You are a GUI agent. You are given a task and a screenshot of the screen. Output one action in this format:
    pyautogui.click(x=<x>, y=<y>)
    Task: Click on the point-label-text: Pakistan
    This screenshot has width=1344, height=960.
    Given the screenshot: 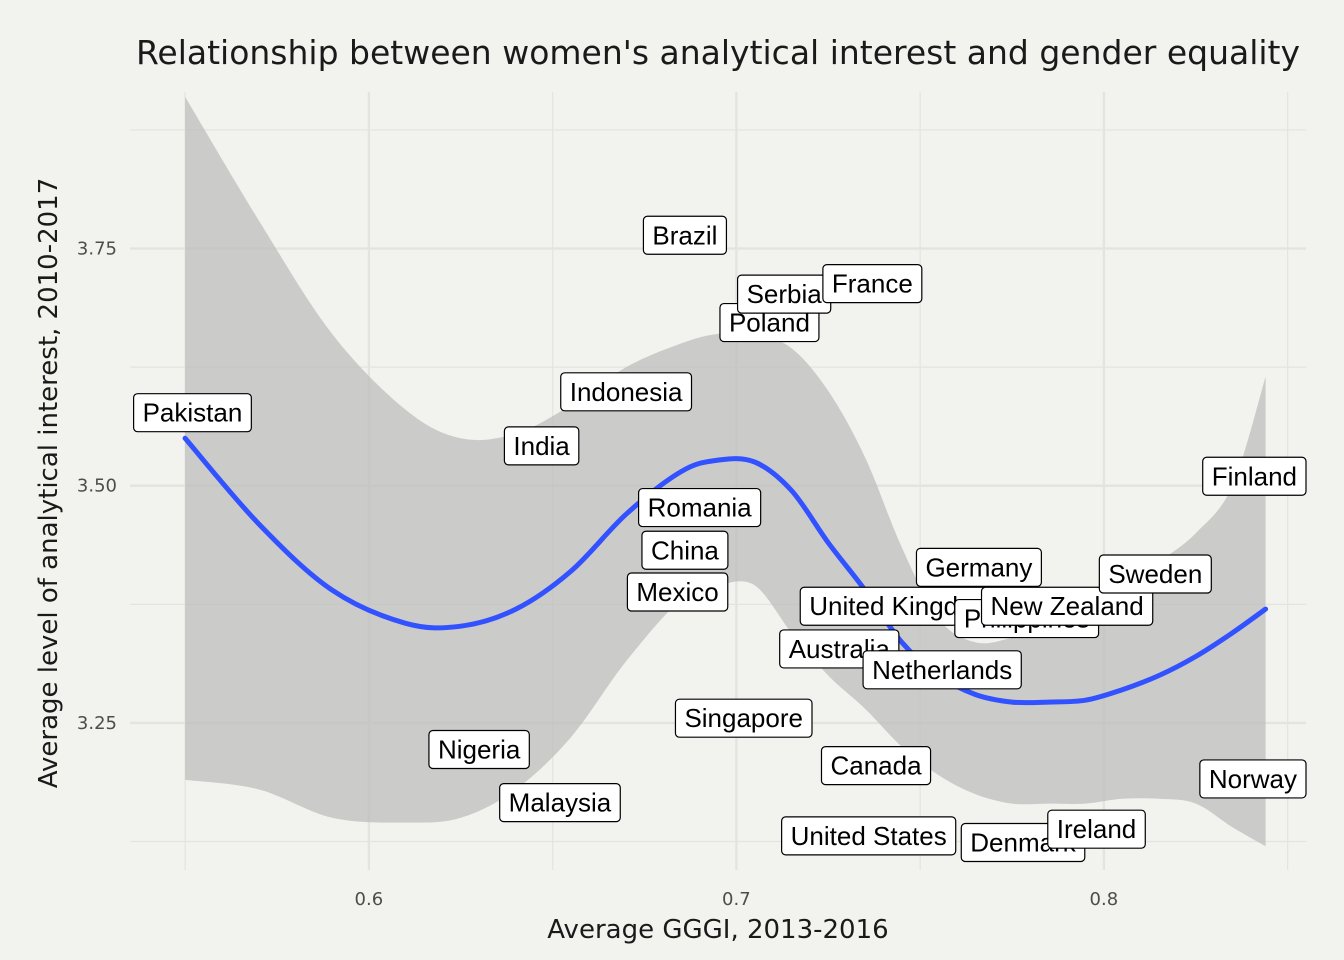 What is the action you would take?
    pyautogui.click(x=193, y=413)
    